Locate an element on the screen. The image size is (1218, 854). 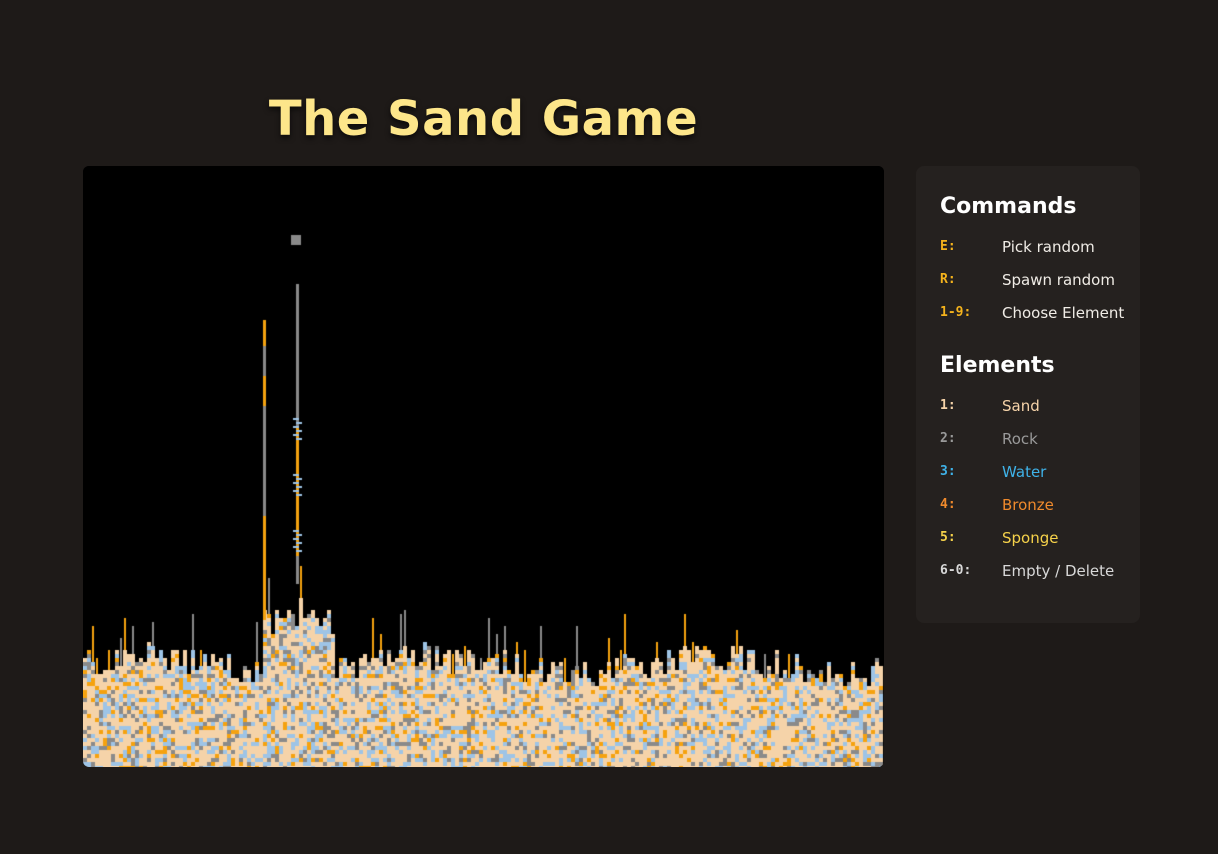
element-row-water: 3: Water is located at coordinates (1040, 471).